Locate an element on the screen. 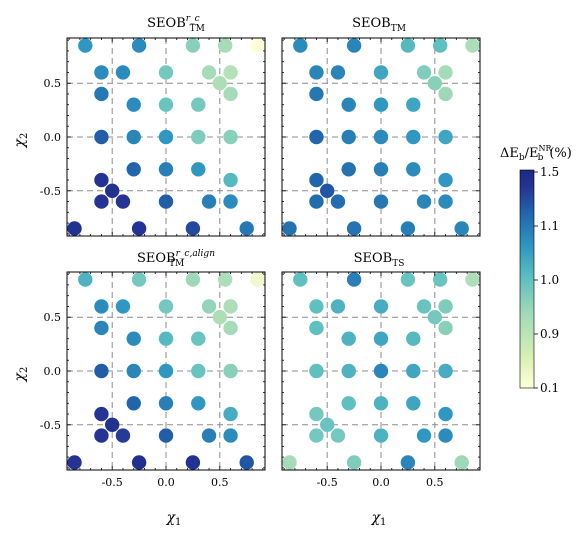  panel-title: SEOBr_c,align TM is located at coordinates (176, 259).